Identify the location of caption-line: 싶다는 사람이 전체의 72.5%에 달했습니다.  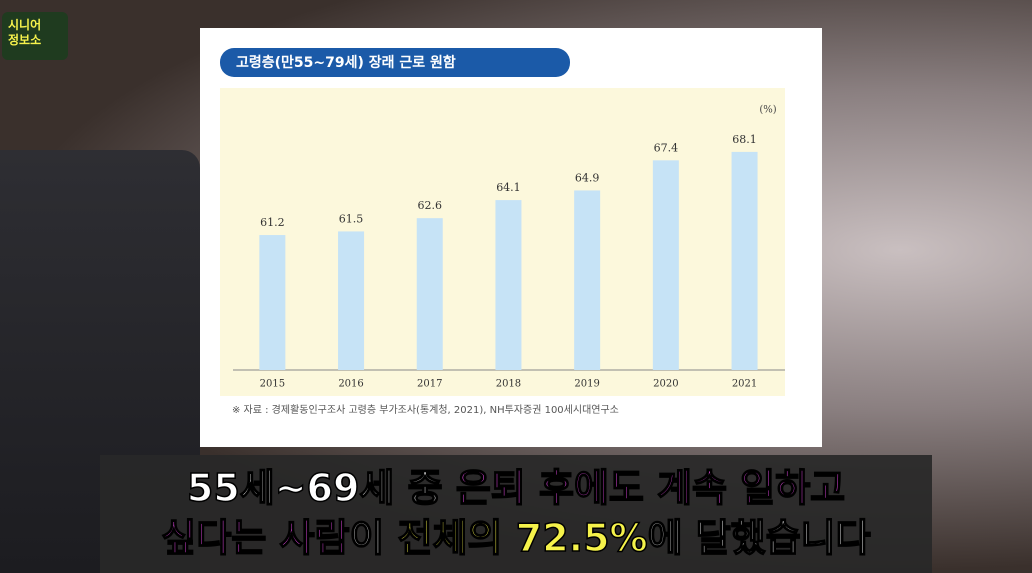
(516, 538).